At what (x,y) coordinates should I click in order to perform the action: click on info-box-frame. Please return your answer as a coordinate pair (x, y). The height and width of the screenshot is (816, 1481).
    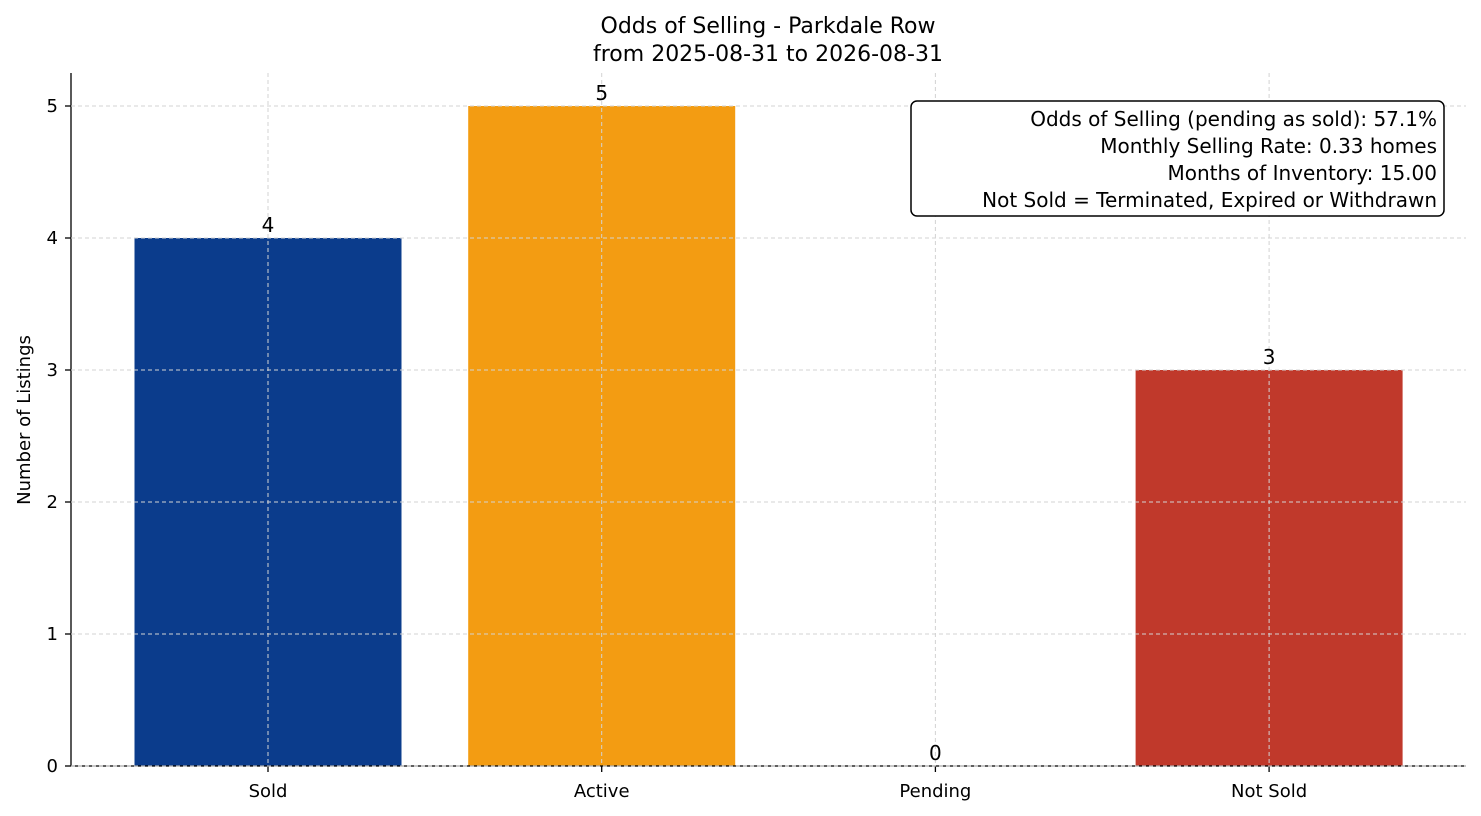
    Looking at the image, I should click on (1177, 158).